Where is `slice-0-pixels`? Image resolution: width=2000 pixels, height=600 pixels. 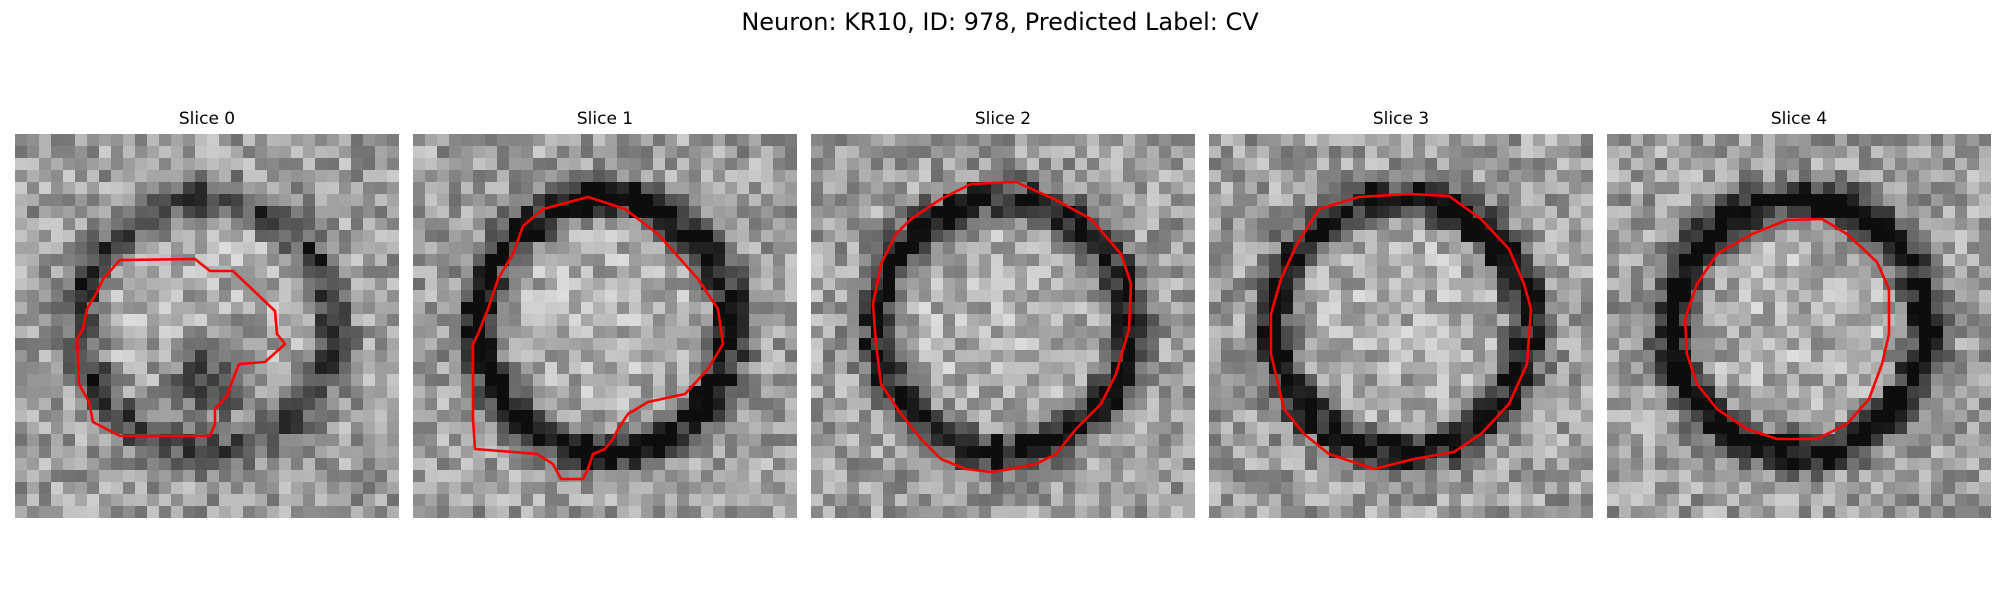
slice-0-pixels is located at coordinates (207, 326).